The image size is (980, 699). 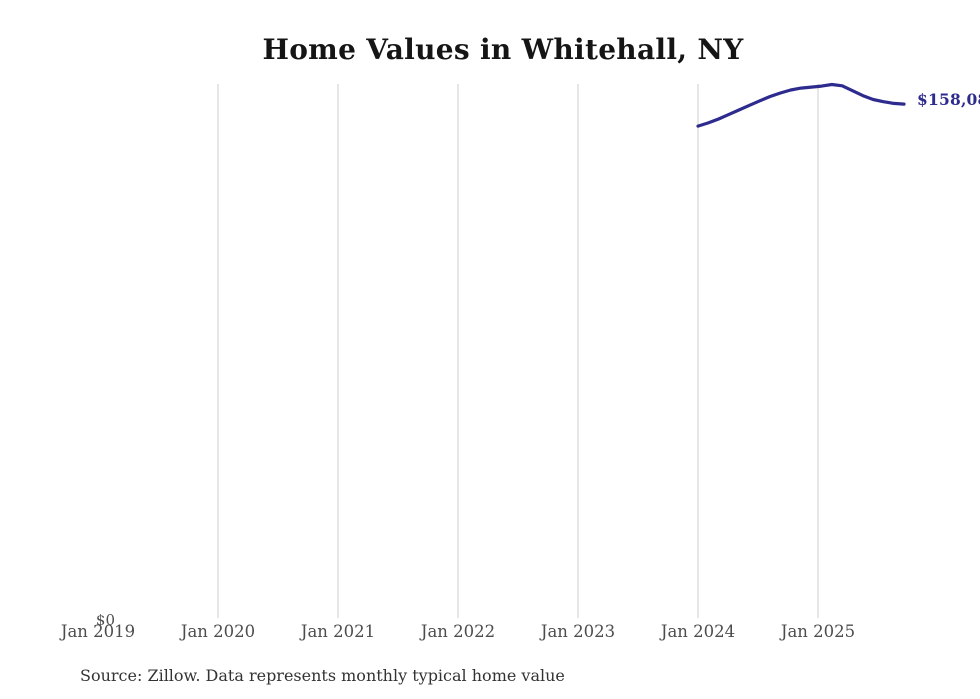 What do you see at coordinates (105, 620) in the screenshot?
I see `y-axis-zero-label: $0` at bounding box center [105, 620].